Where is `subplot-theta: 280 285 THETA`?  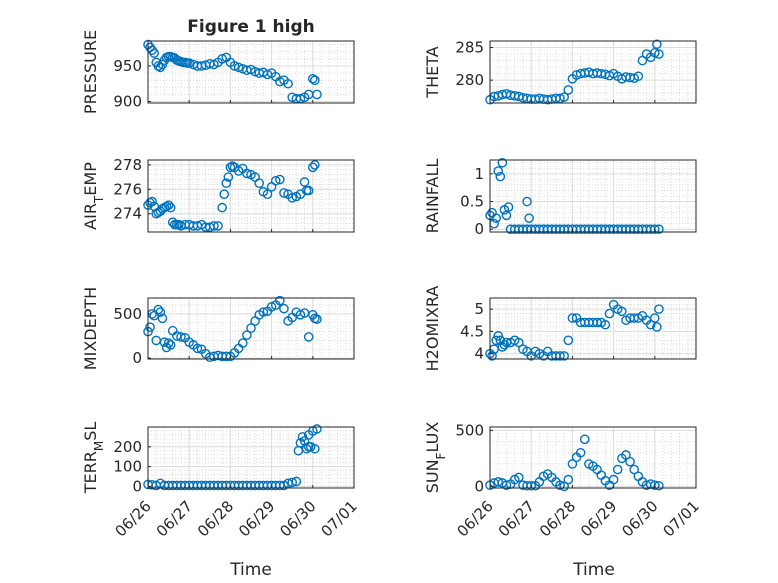 subplot-theta: 280 285 THETA is located at coordinates (560, 72).